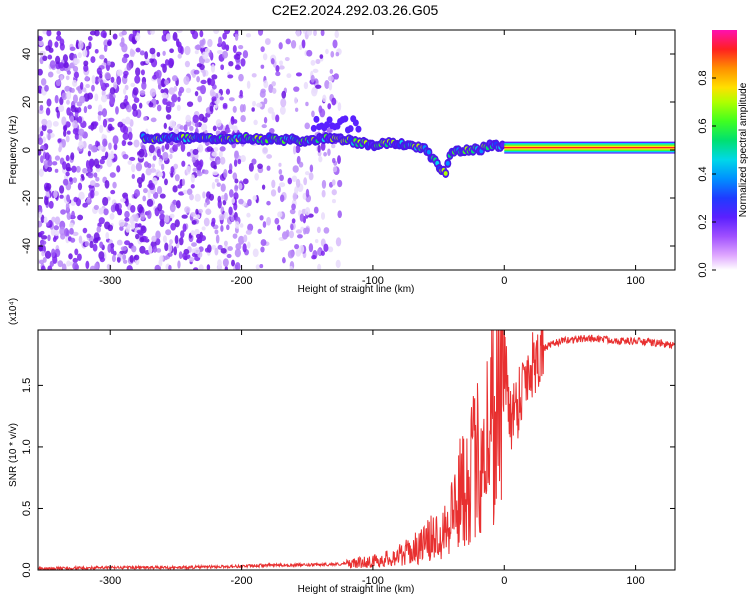  I want to click on carrier-band, so click(589, 142).